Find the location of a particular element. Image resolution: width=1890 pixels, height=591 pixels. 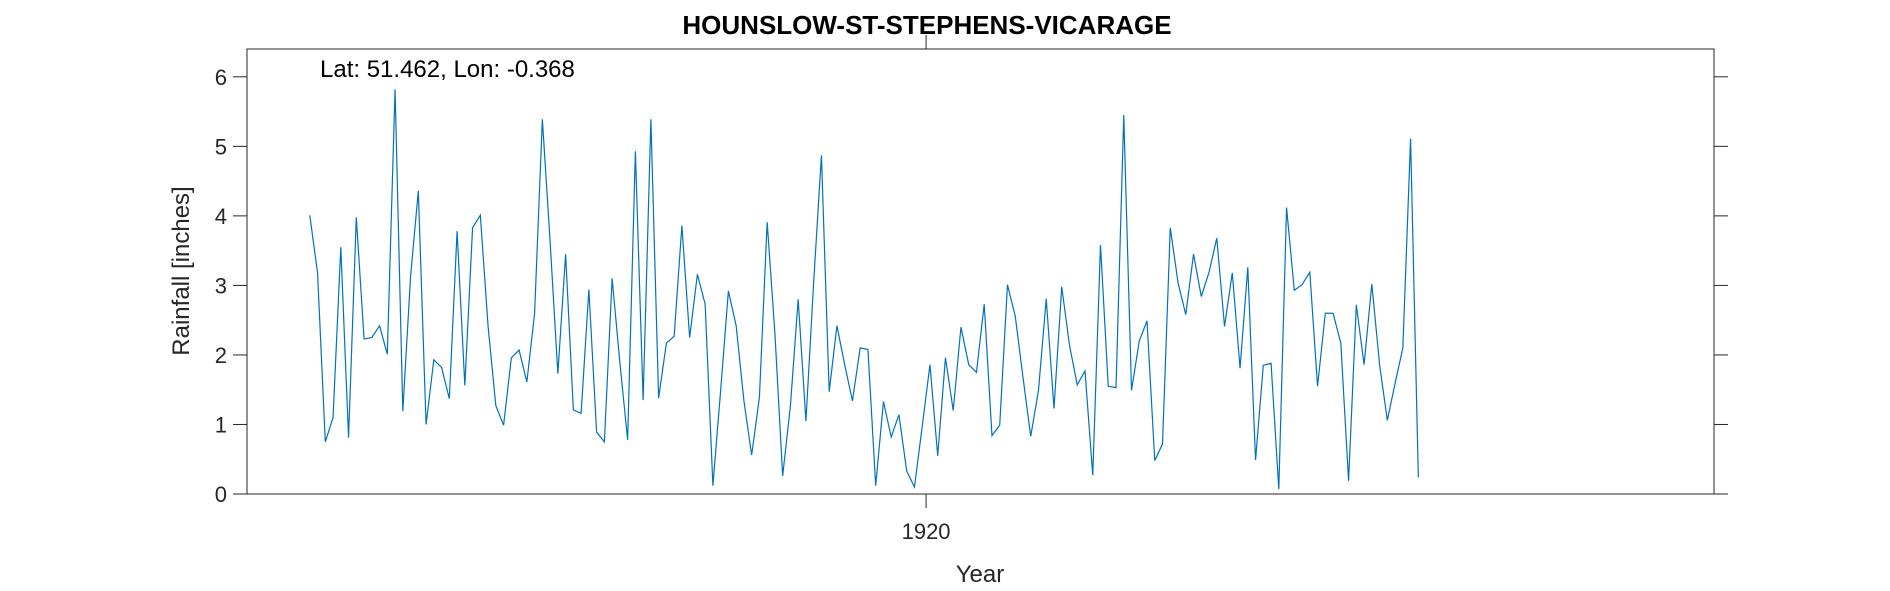

y-tick-label: 0 is located at coordinates (221, 494).